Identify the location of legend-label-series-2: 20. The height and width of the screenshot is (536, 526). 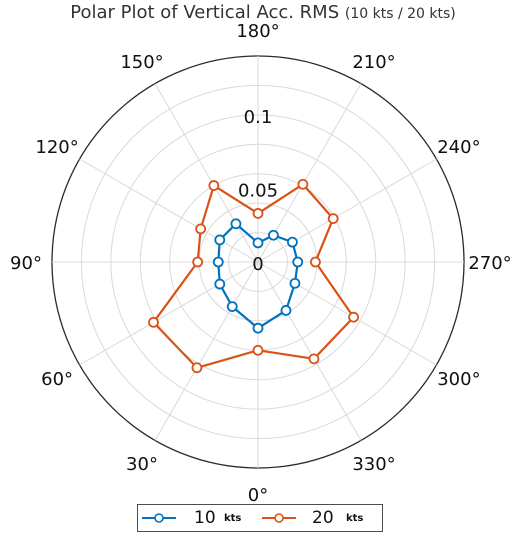
(323, 518).